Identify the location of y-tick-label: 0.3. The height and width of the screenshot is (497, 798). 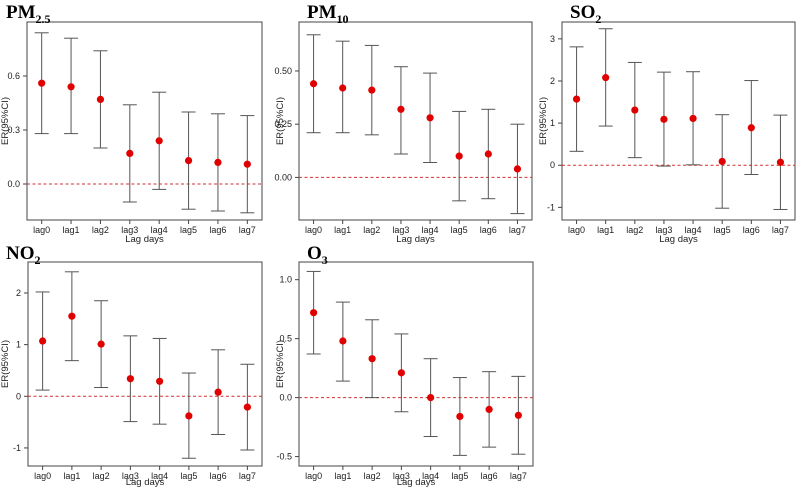
(13, 130).